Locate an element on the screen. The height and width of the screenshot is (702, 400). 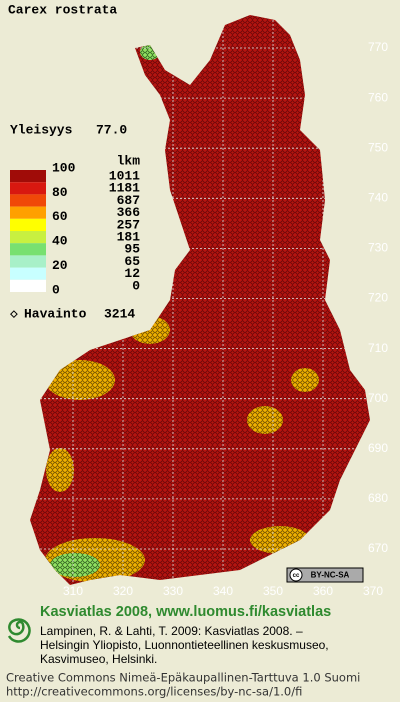
logo is located at coordinates (19, 630).